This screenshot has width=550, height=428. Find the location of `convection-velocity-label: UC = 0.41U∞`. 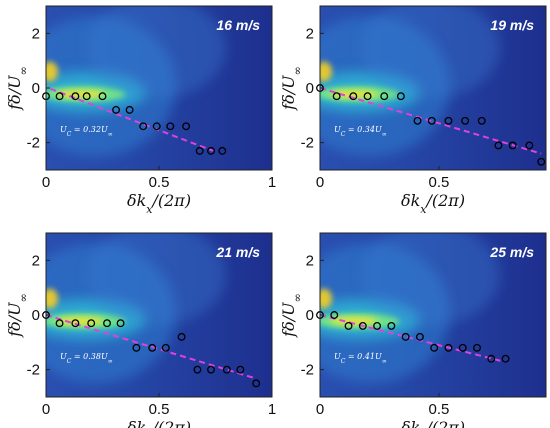

convection-velocity-label: UC = 0.41U∞ is located at coordinates (360, 358).